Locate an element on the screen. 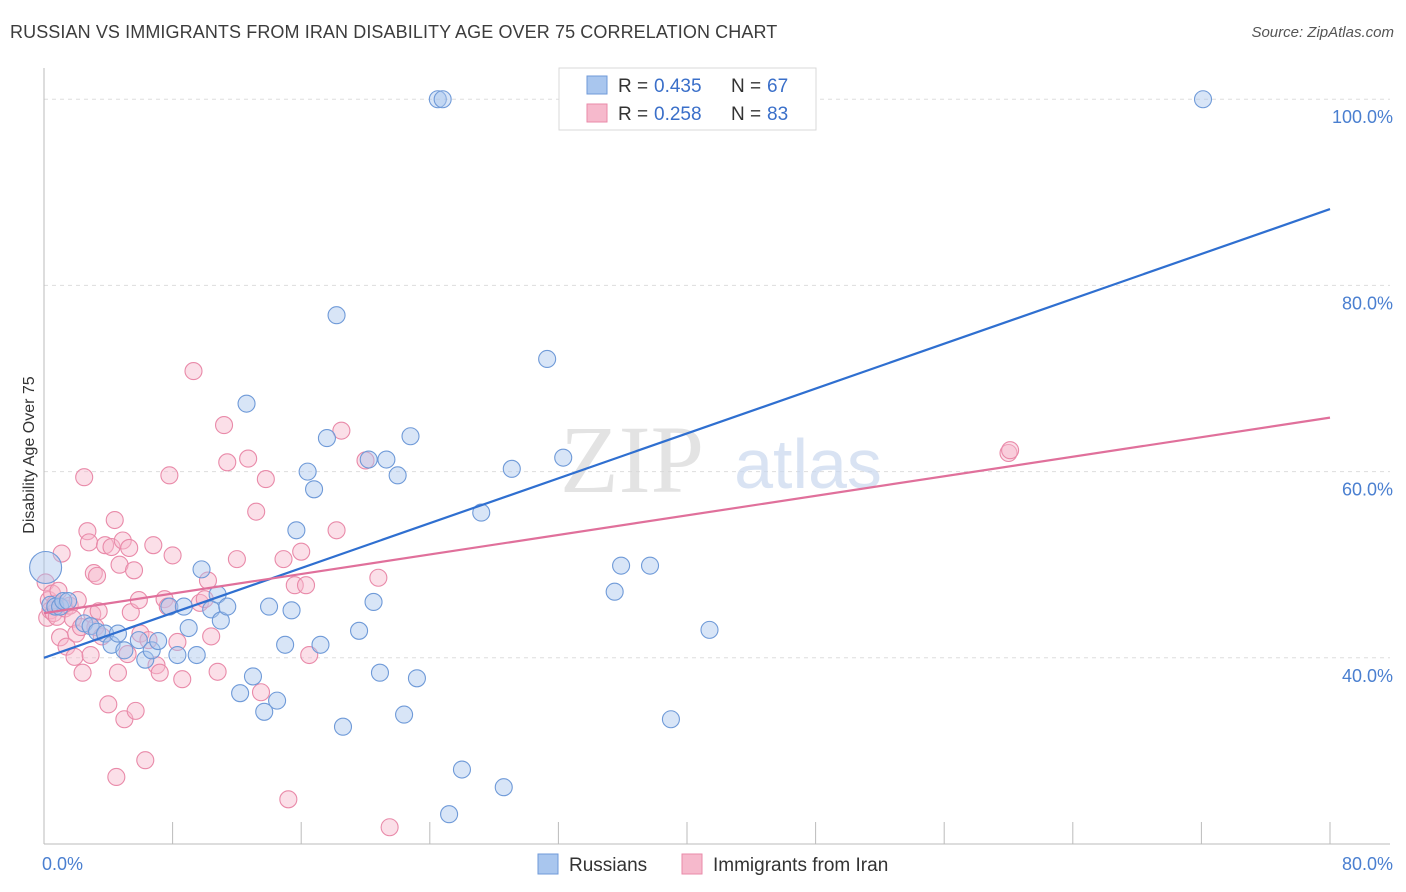 The width and height of the screenshot is (1406, 892). legend-russians-n-value: 67 is located at coordinates (777, 86).